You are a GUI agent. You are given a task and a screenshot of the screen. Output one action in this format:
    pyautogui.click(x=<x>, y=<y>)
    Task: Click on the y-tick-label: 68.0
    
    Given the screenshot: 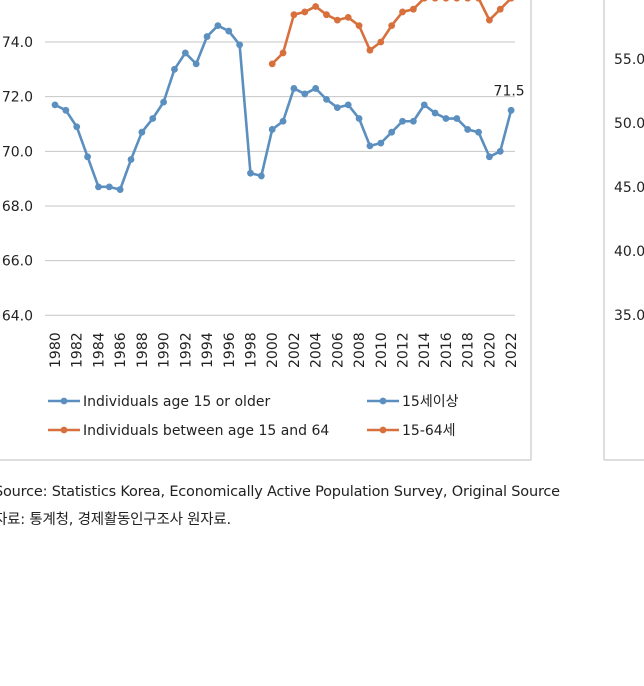 What is the action you would take?
    pyautogui.click(x=17, y=207)
    